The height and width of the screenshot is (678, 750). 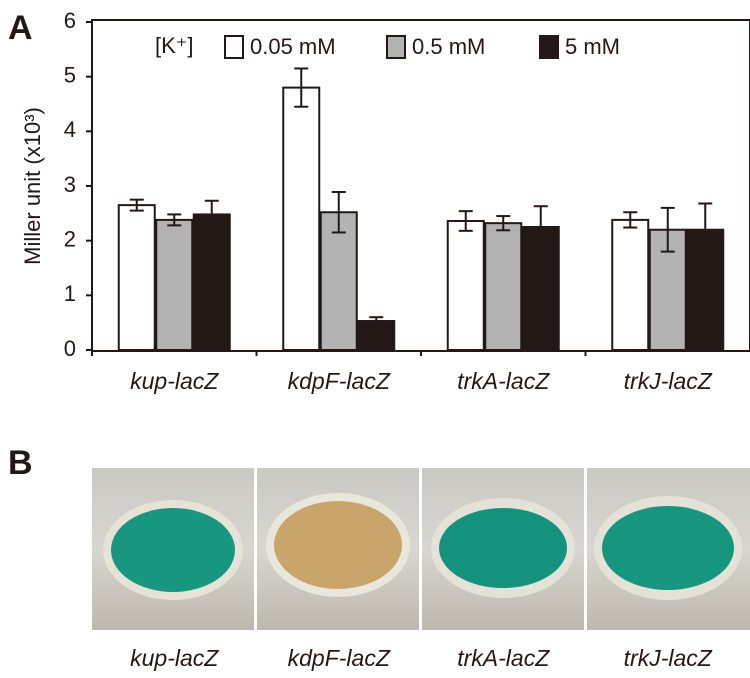 I want to click on x-tick-label: kdpF-lacZ, so click(x=339, y=381).